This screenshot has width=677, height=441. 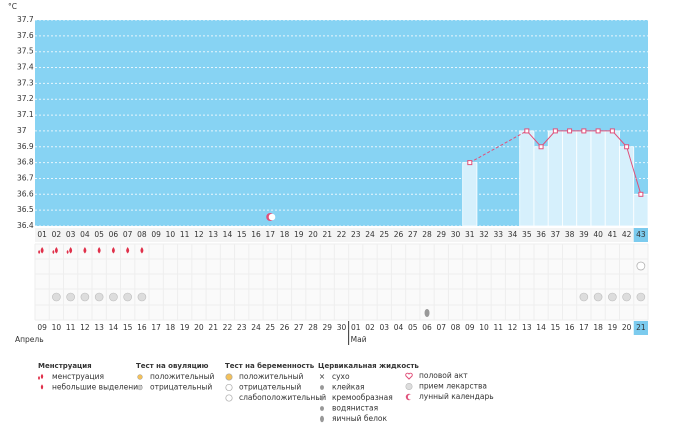 I want to click on date-label: 20, so click(x=199, y=327).